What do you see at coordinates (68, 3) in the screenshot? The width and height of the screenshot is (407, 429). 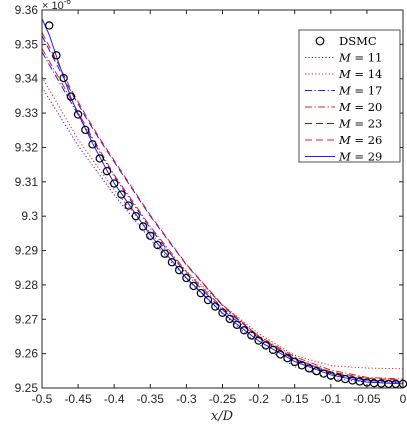 I see `y-multiplier-exponent: -6` at bounding box center [68, 3].